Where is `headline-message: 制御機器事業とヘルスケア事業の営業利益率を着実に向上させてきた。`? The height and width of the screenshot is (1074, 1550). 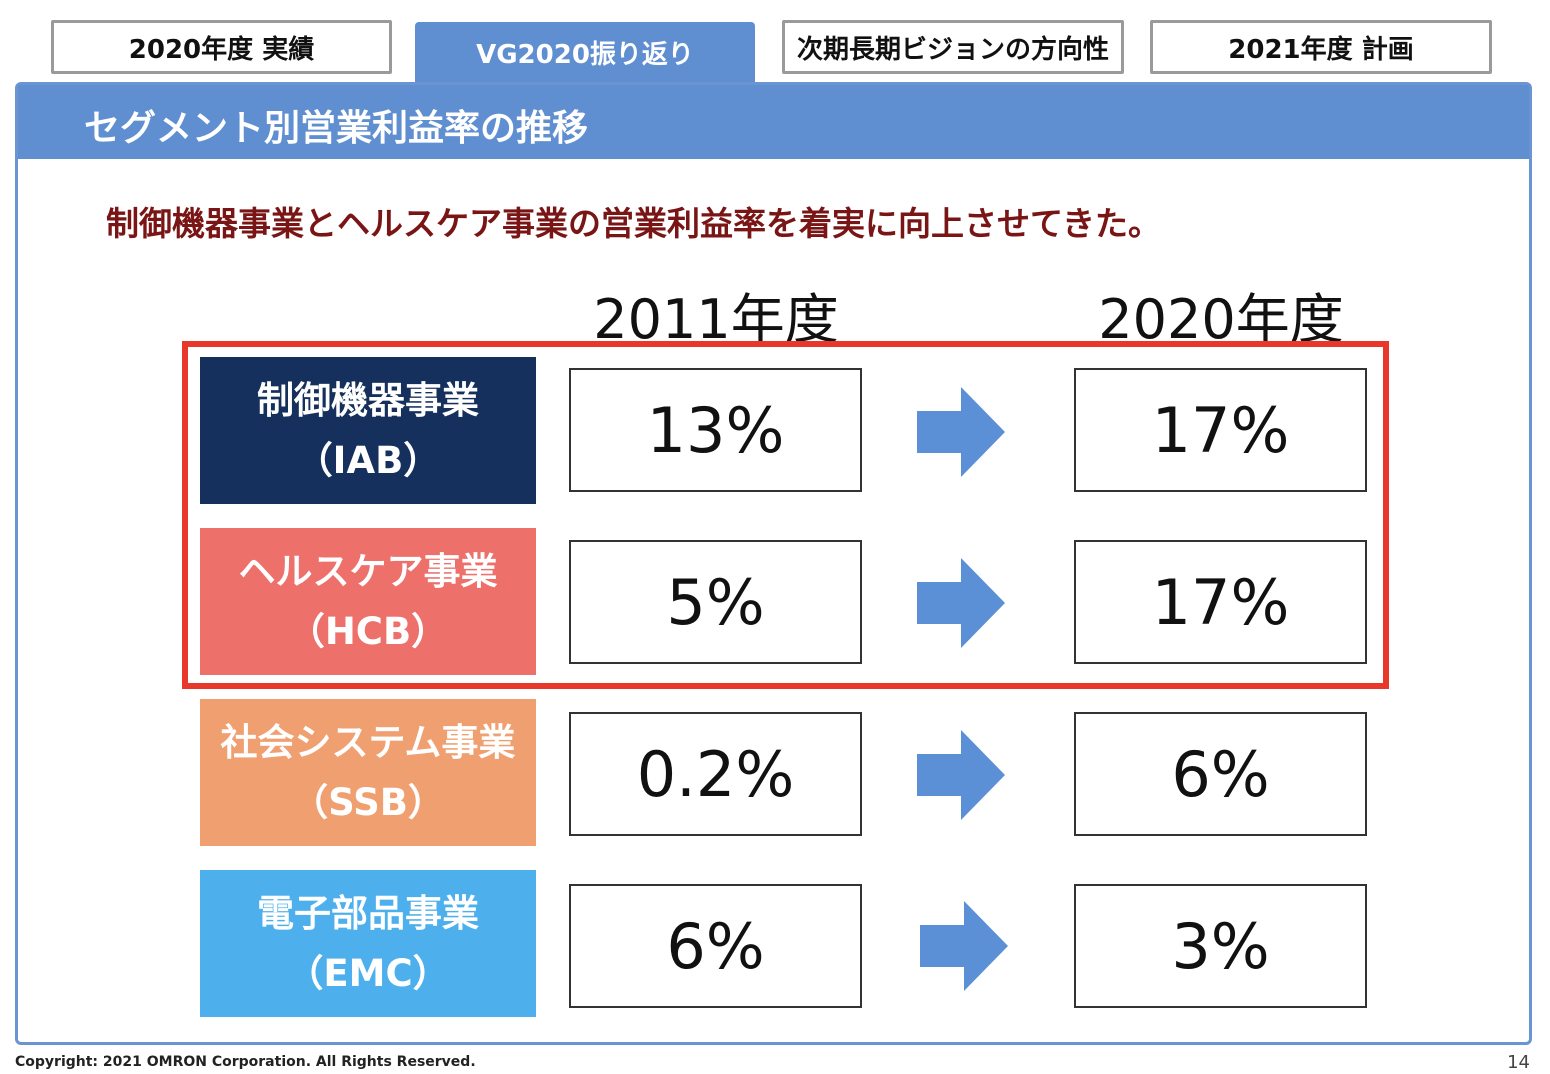
headline-message: 制御機器事業とヘルスケア事業の営業利益率を着実に向上させてきた。 is located at coordinates (634, 223).